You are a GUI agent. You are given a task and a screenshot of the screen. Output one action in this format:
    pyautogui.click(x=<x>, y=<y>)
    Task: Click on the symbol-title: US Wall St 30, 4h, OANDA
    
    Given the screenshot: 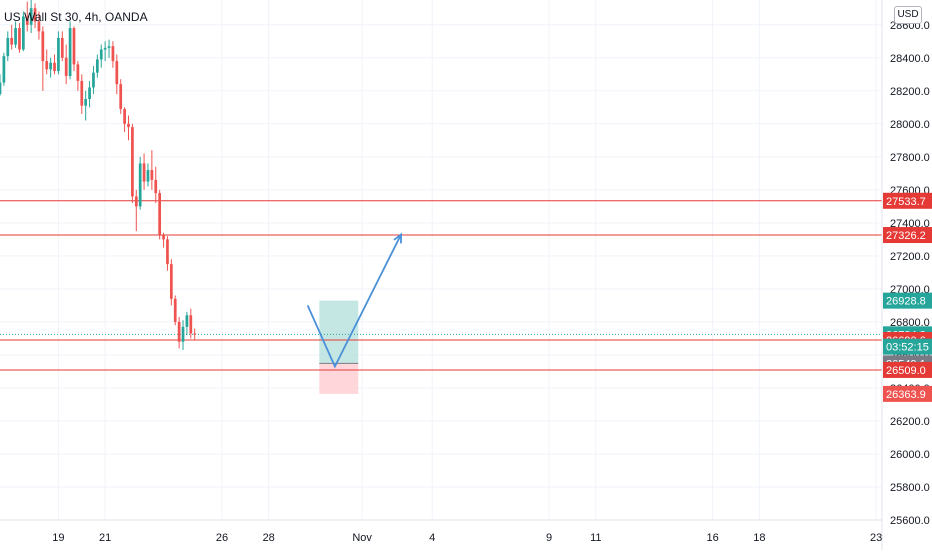 What is the action you would take?
    pyautogui.click(x=76, y=17)
    